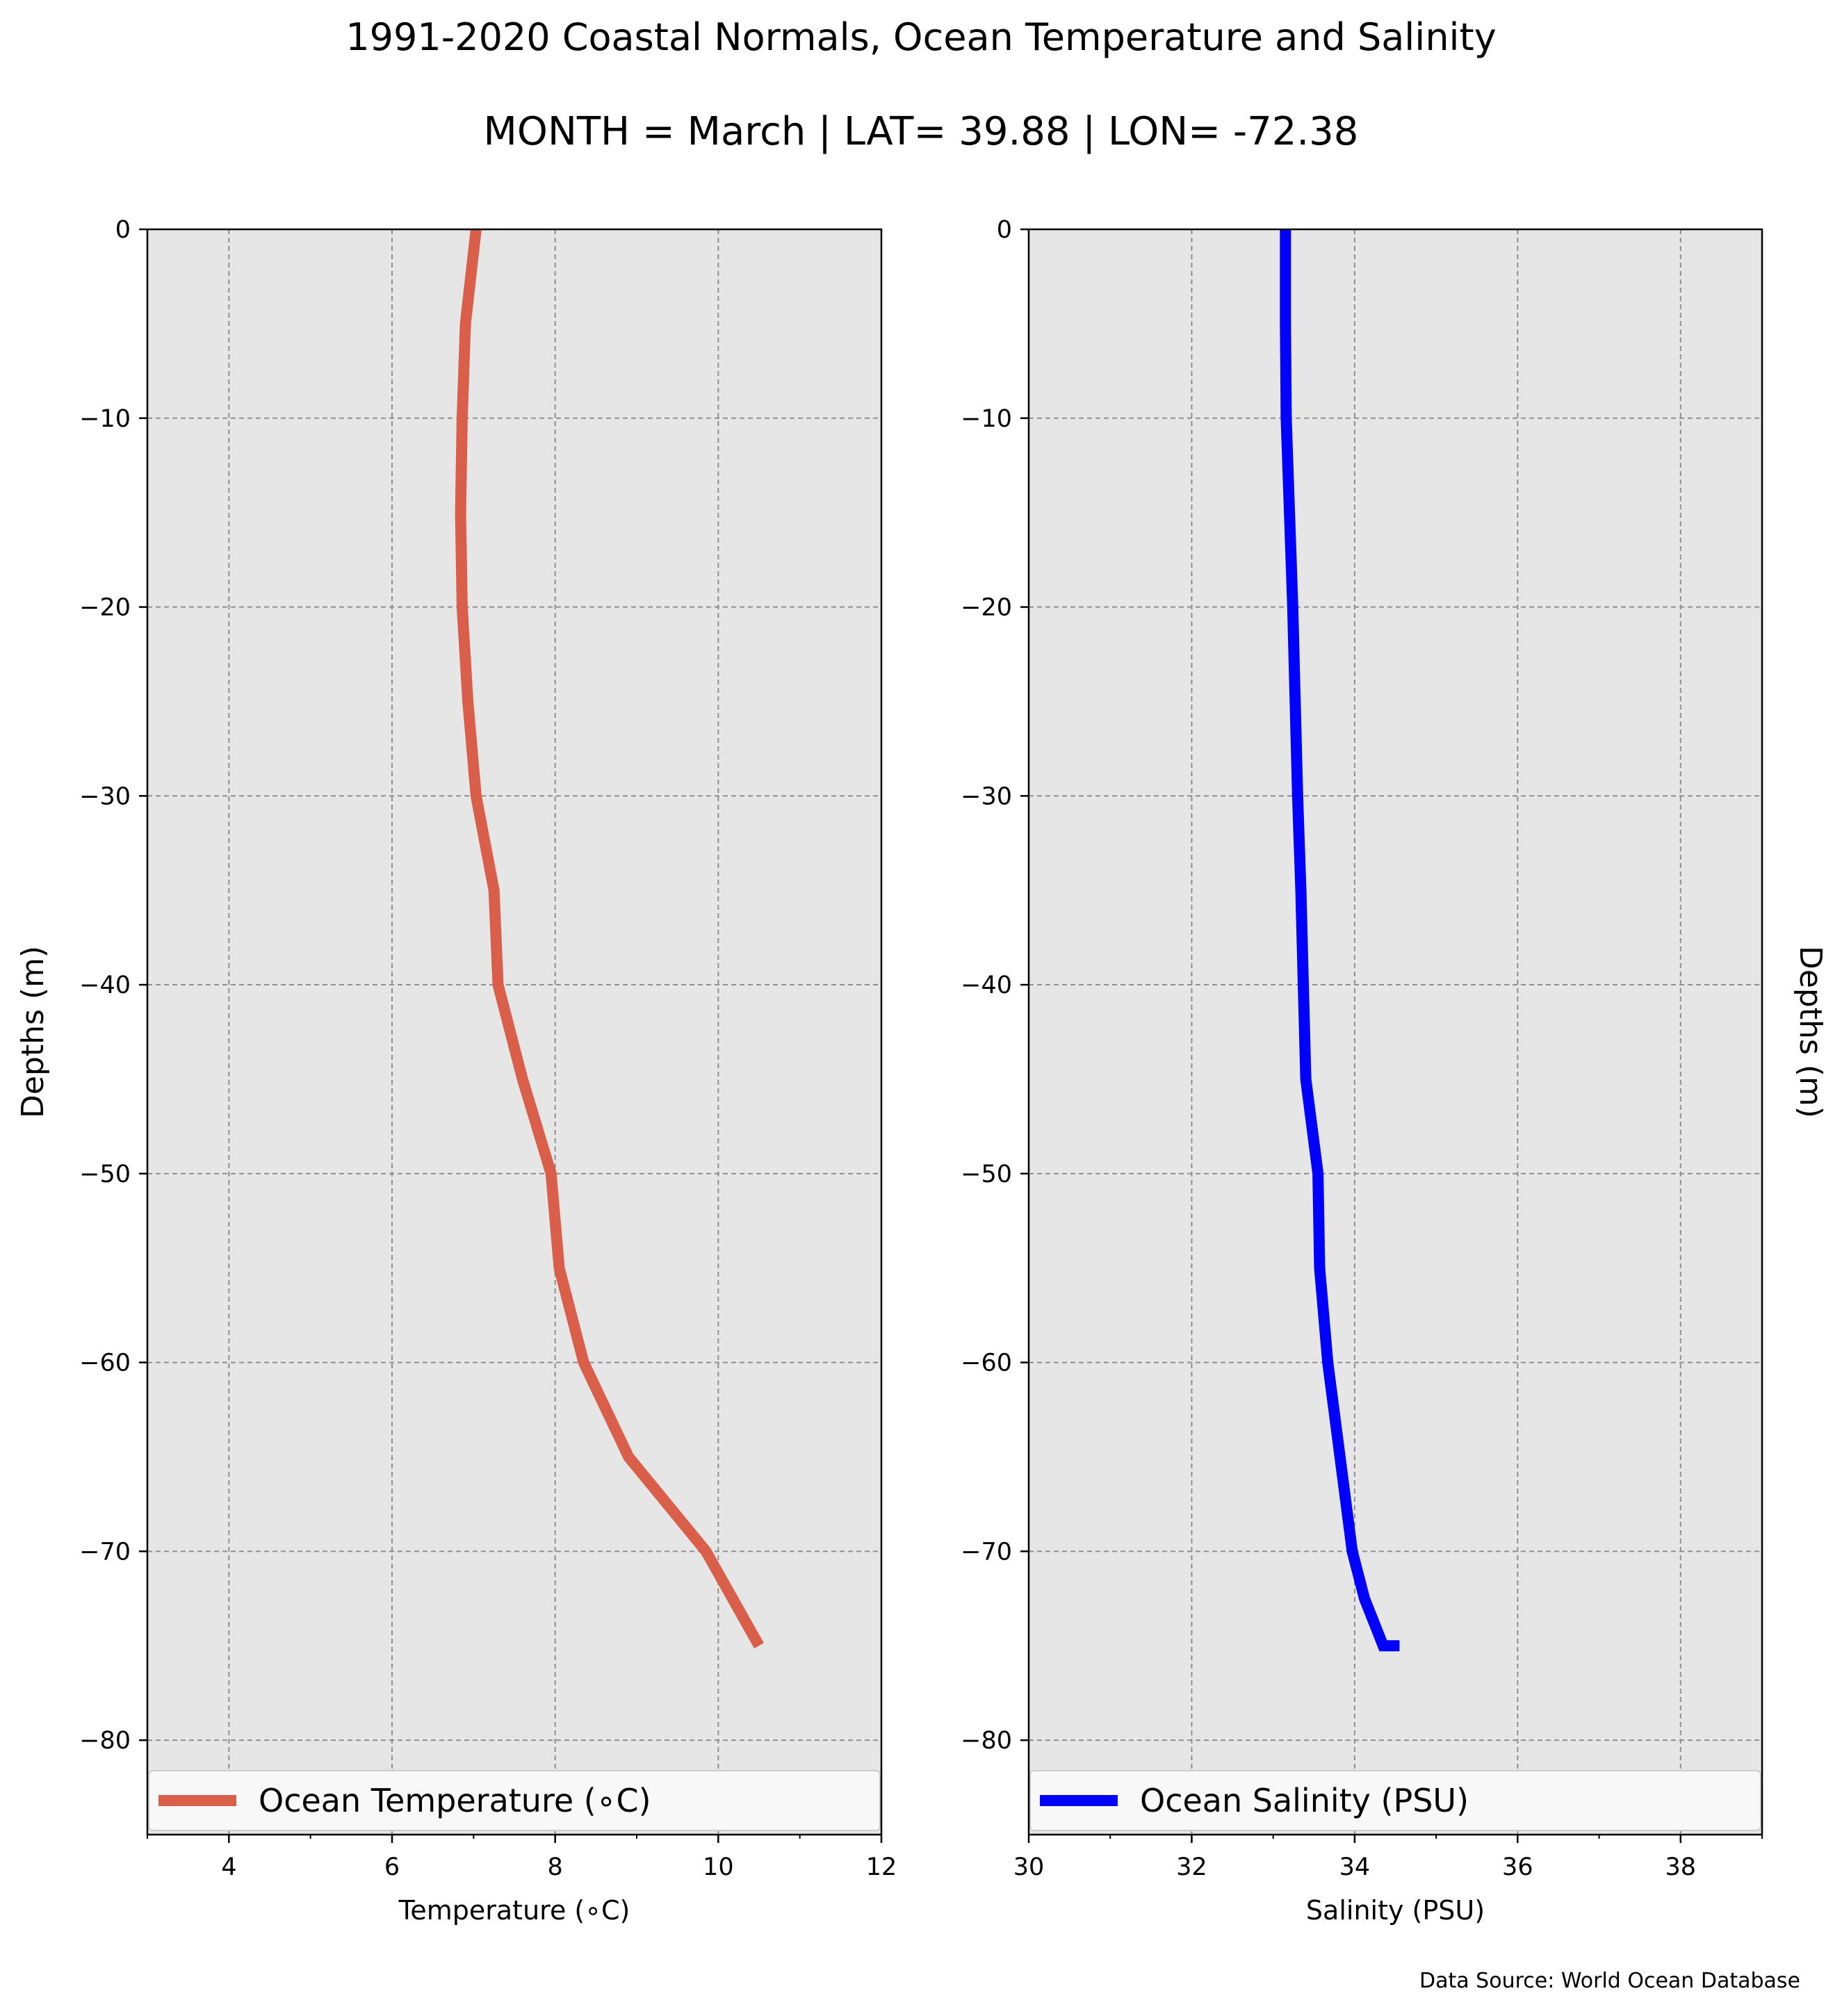 This screenshot has width=1842, height=2016. Describe the element at coordinates (986, 1741) in the screenshot. I see `salinity-y-tick-label: −80` at that location.